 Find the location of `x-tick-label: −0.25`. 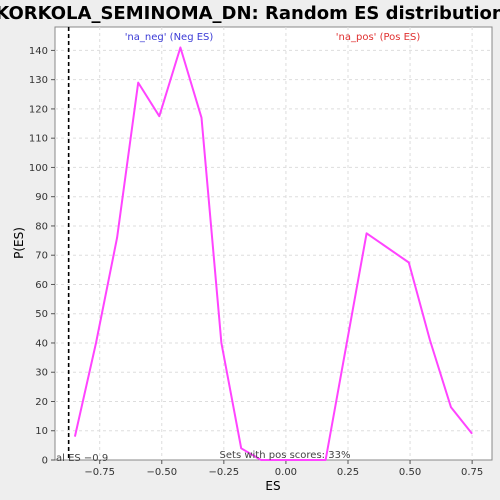

x-tick-label: −0.25 is located at coordinates (224, 472).